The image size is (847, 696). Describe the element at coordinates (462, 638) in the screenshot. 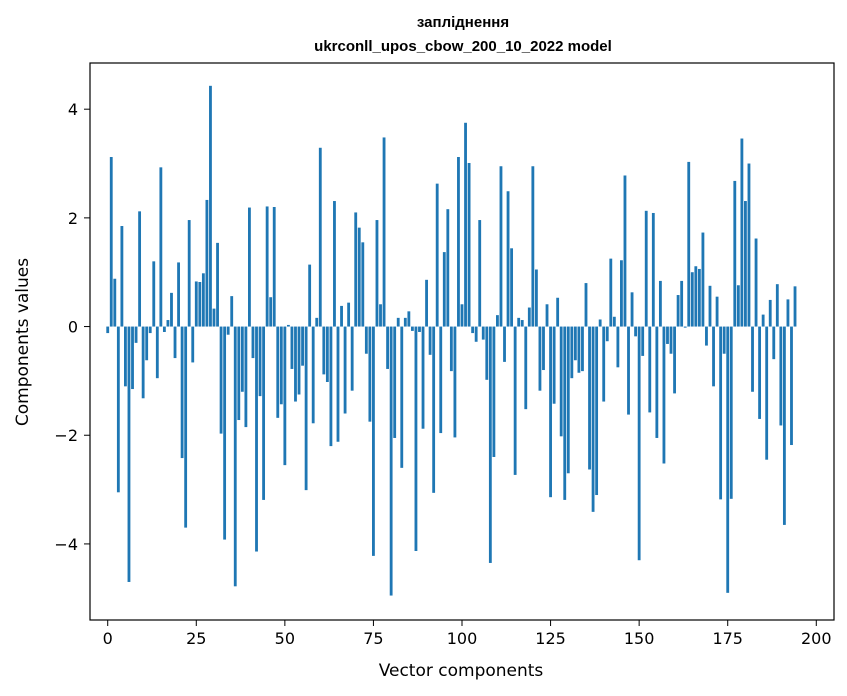

I see `x-tick-label-100: 100` at that location.